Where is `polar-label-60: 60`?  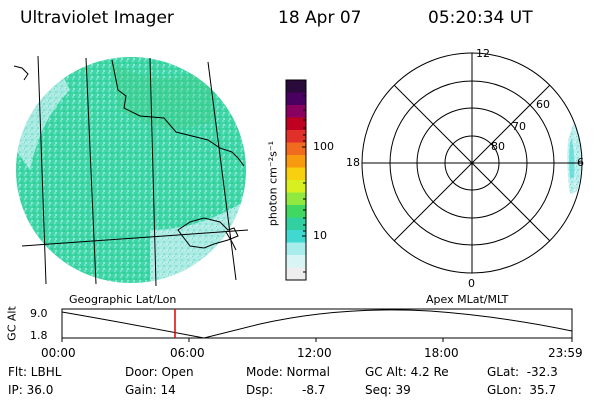 polar-label-60: 60 is located at coordinates (543, 104).